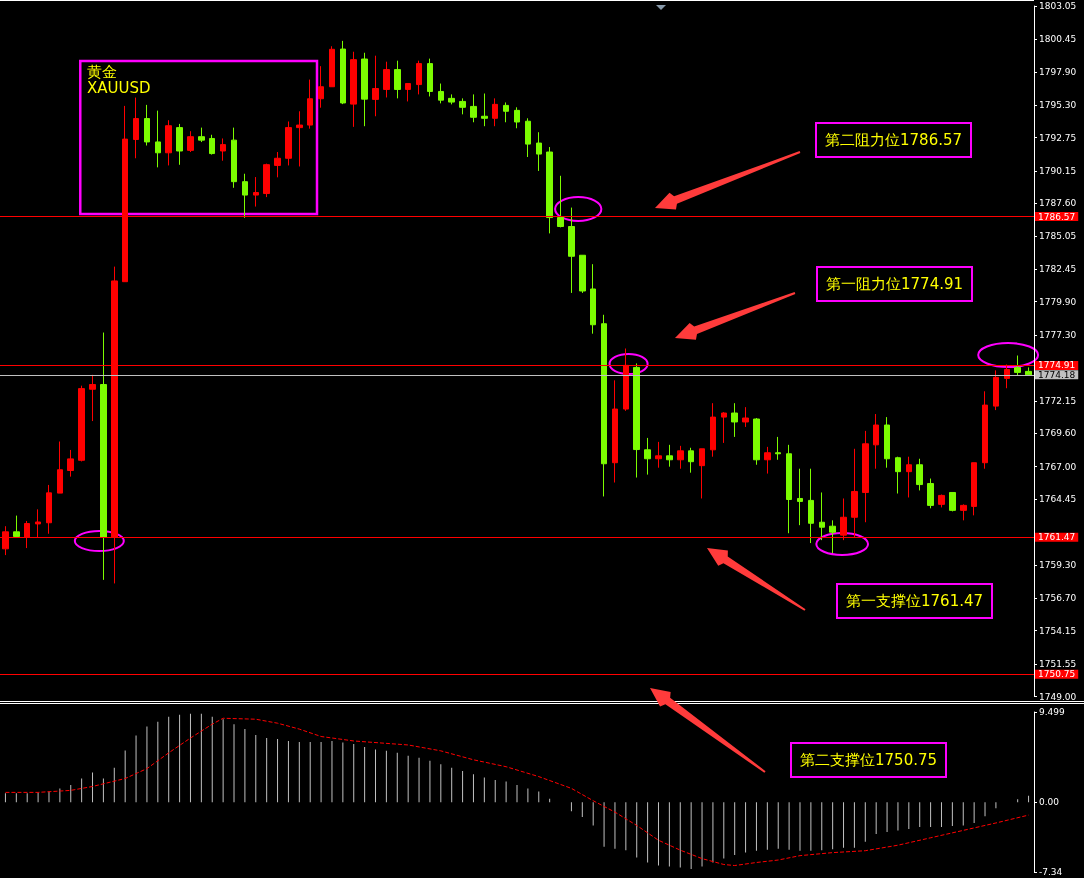 Image resolution: width=1084 pixels, height=878 pixels. Describe the element at coordinates (1052, 712) in the screenshot. I see `y-tick-label: 9.499` at that location.